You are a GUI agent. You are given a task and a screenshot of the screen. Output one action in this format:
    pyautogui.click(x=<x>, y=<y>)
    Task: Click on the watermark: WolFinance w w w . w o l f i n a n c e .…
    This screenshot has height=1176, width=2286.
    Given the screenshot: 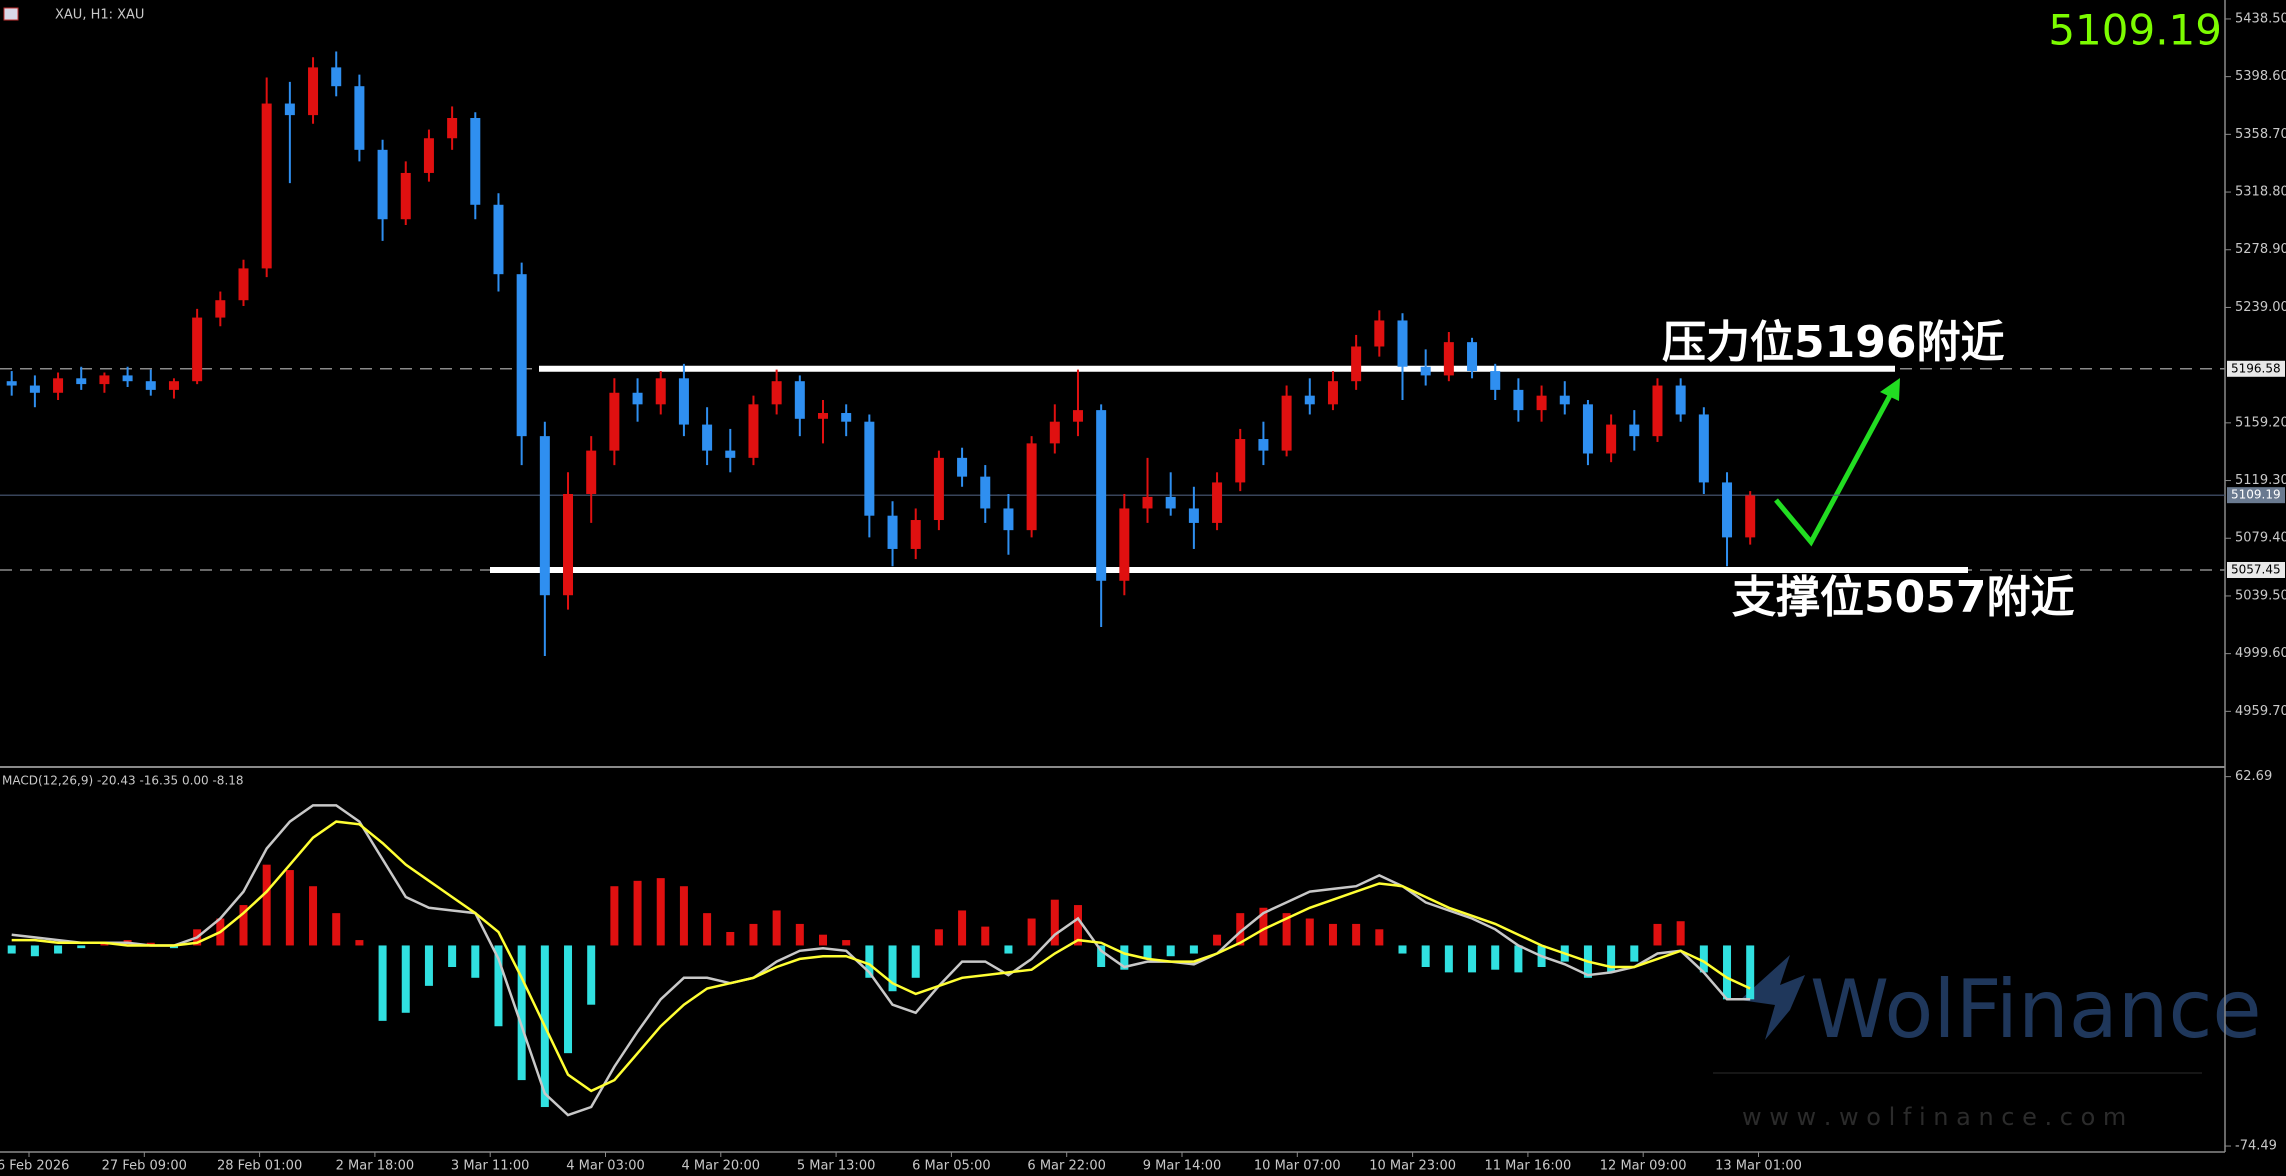 What is the action you would take?
    pyautogui.click(x=1987, y=1043)
    